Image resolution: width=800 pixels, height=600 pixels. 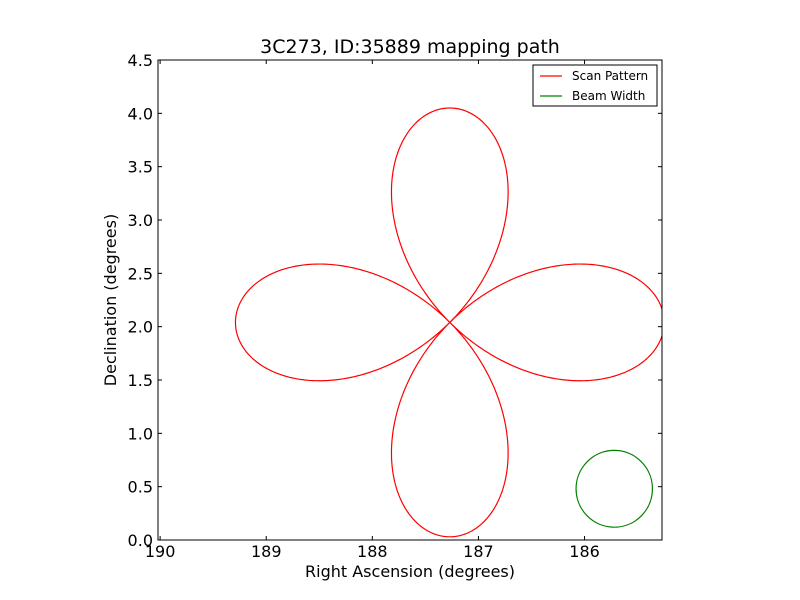 I want to click on y-tick-label: 2.0, so click(x=140, y=327).